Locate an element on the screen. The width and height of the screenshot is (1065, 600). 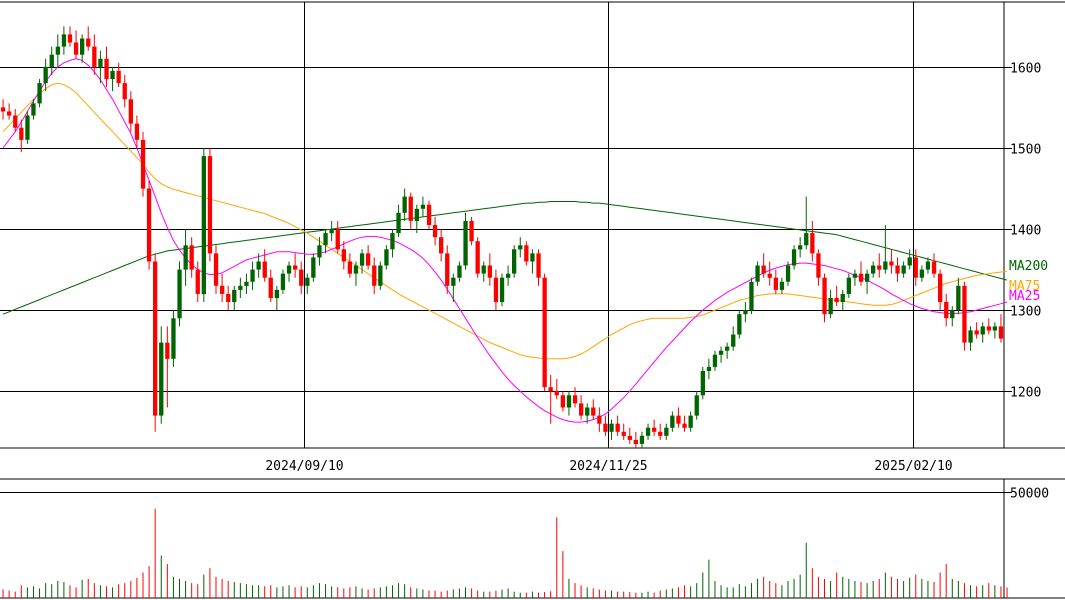
ma75-label: MA75 is located at coordinates (1024, 286).